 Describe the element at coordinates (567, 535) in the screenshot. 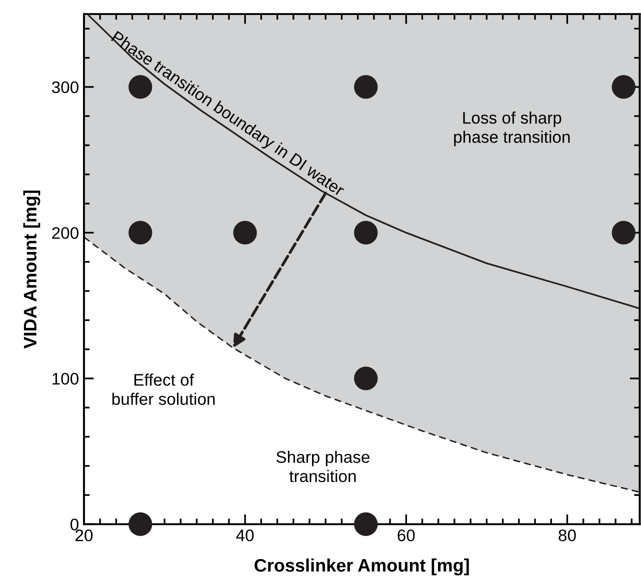

I see `x-tick-label: 80` at that location.